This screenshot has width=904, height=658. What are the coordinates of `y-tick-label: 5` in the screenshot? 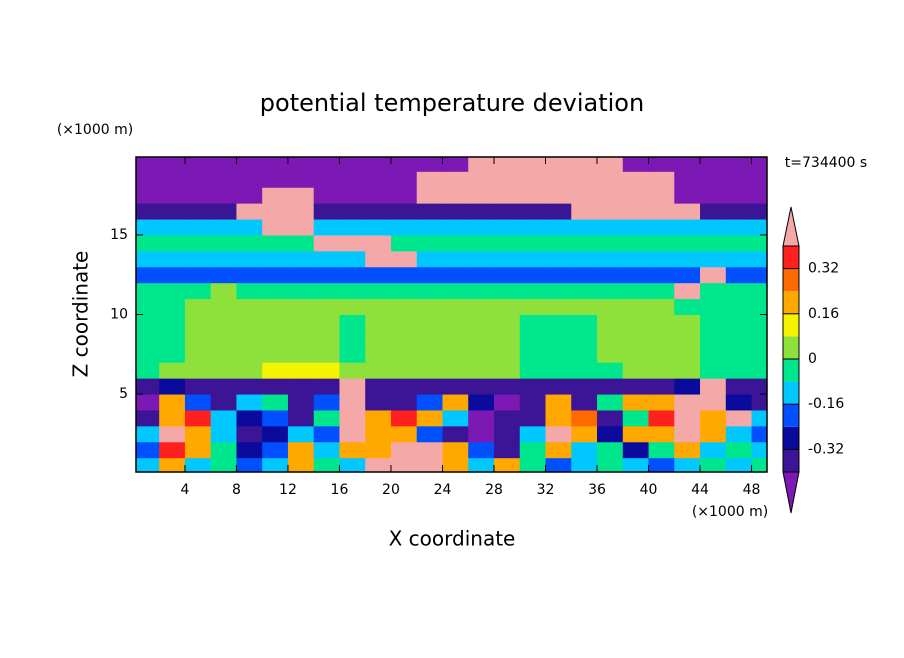 It's located at (123, 394).